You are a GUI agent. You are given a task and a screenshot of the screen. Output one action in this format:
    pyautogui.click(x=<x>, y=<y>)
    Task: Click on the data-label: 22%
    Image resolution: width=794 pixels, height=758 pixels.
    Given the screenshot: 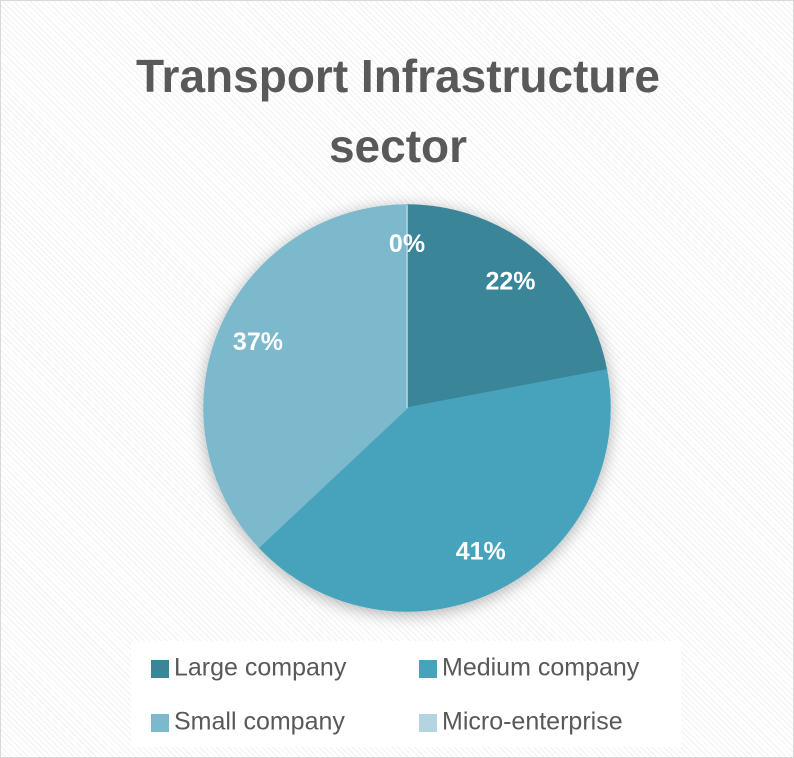 What is the action you would take?
    pyautogui.click(x=510, y=281)
    